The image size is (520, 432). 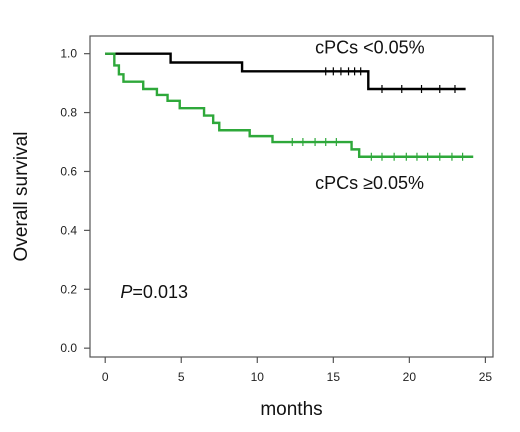 I want to click on series-label-0: cPCs <0.05%, so click(x=370, y=48).